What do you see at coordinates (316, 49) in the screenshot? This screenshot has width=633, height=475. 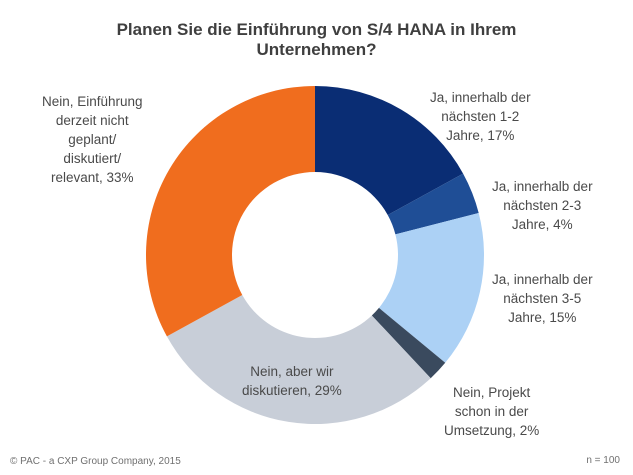 I see `chart-title-line-2: Unternehmen?` at bounding box center [316, 49].